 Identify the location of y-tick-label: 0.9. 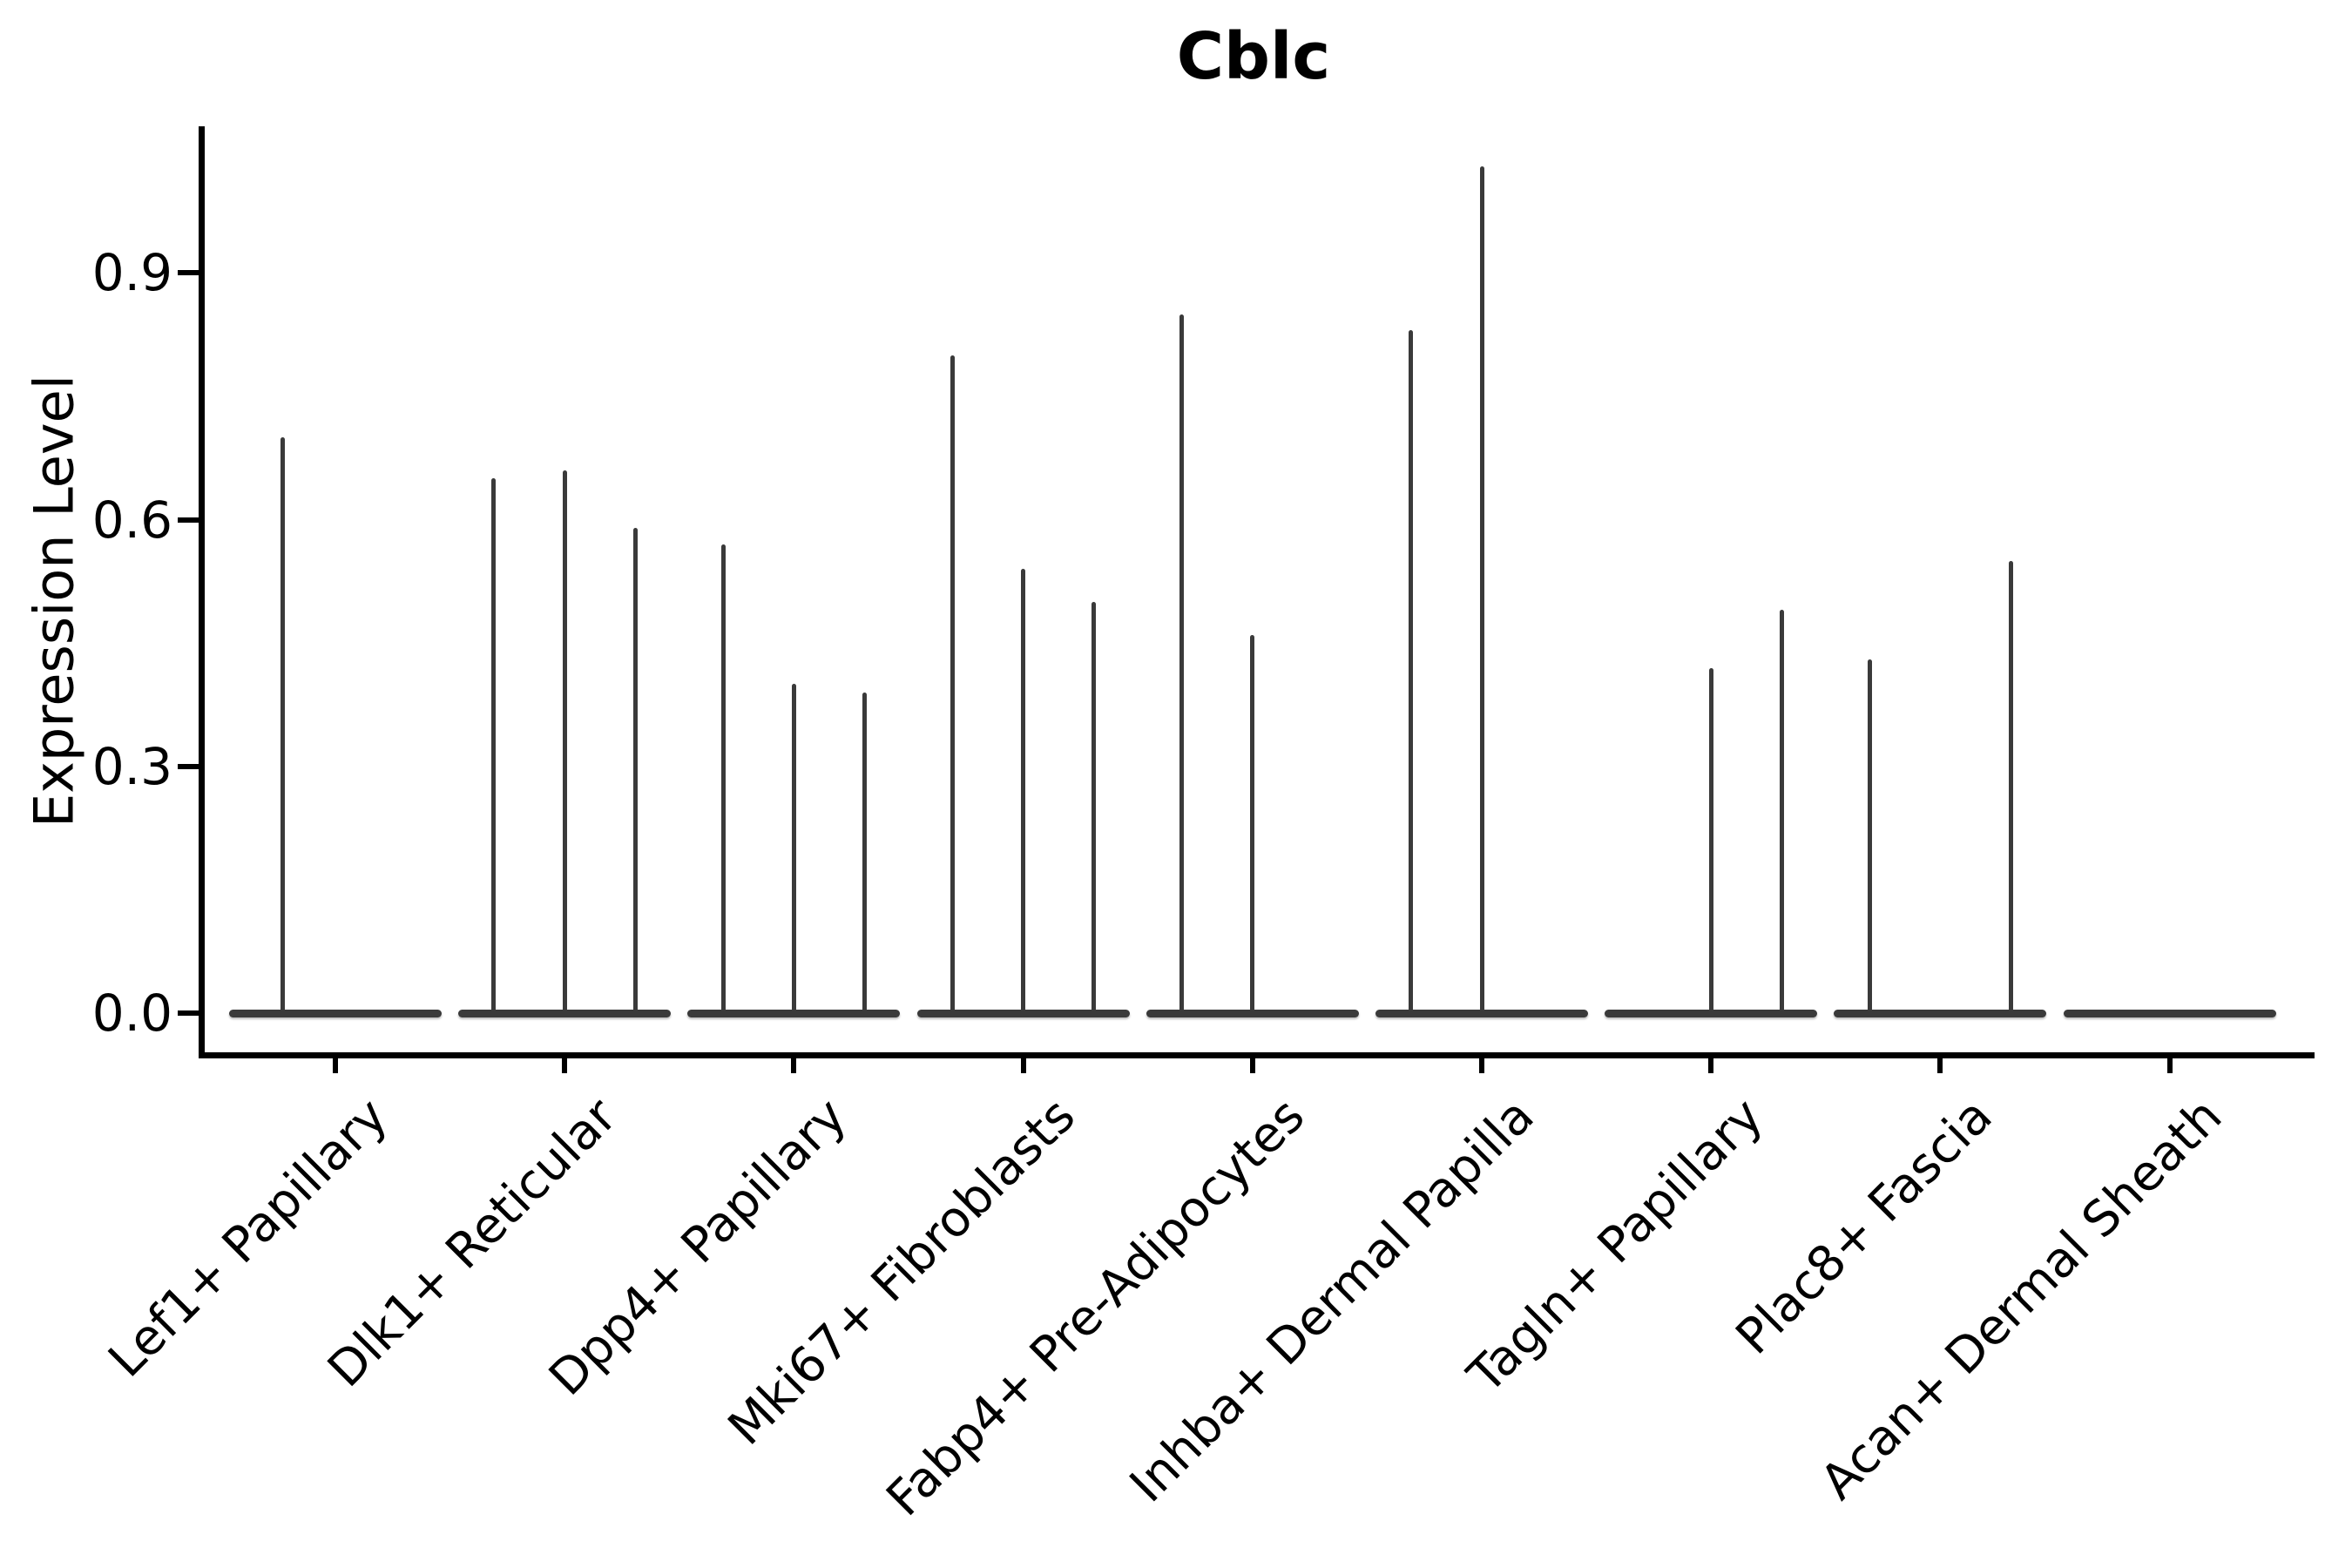
(131, 273).